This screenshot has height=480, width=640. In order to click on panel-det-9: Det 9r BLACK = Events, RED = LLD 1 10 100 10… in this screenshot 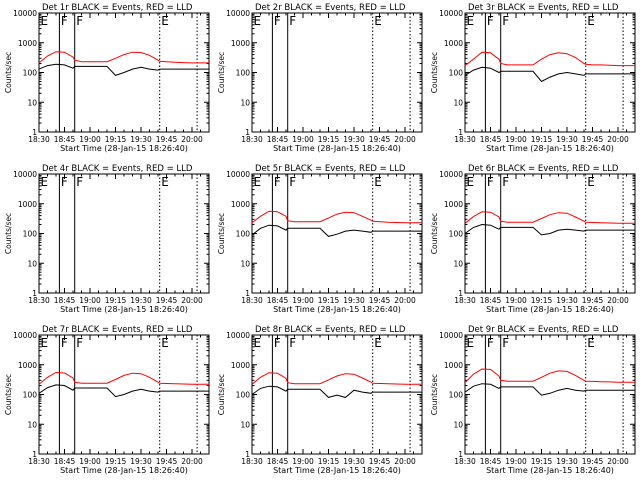, I will do `click(533, 400)`.